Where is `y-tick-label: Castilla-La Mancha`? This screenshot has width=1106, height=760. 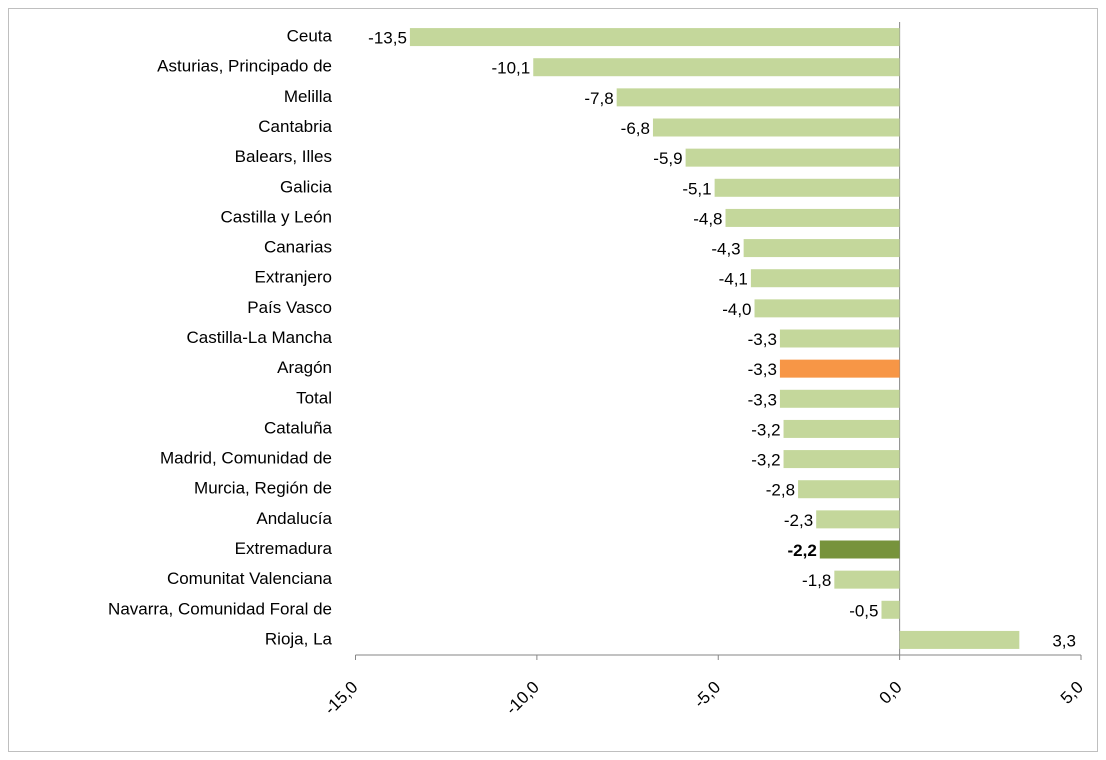 y-tick-label: Castilla-La Mancha is located at coordinates (259, 337).